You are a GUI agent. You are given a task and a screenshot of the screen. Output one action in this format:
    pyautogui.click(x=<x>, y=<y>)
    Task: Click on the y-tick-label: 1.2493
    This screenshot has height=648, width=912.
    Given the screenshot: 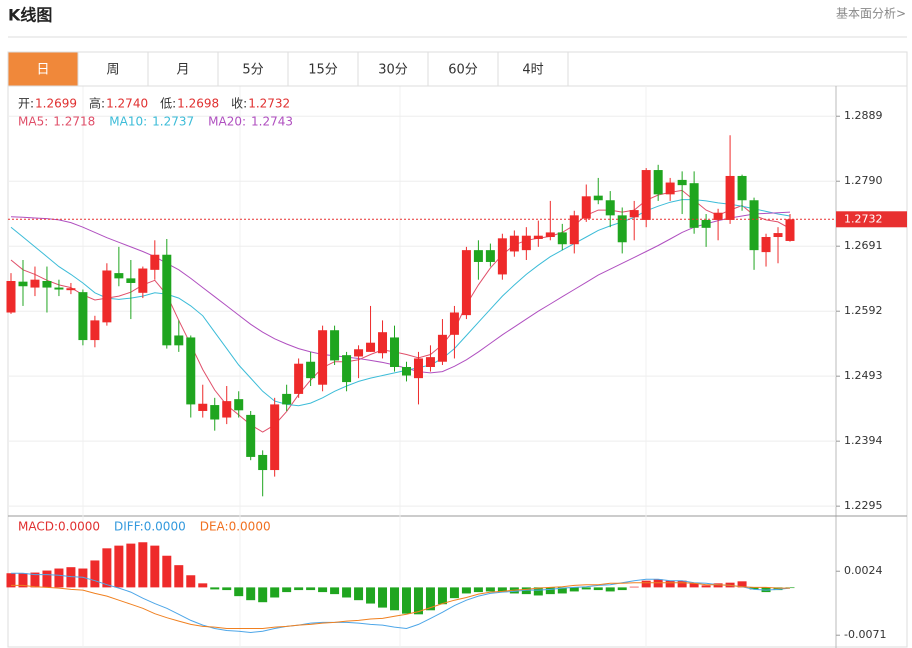 What is the action you would take?
    pyautogui.click(x=863, y=375)
    